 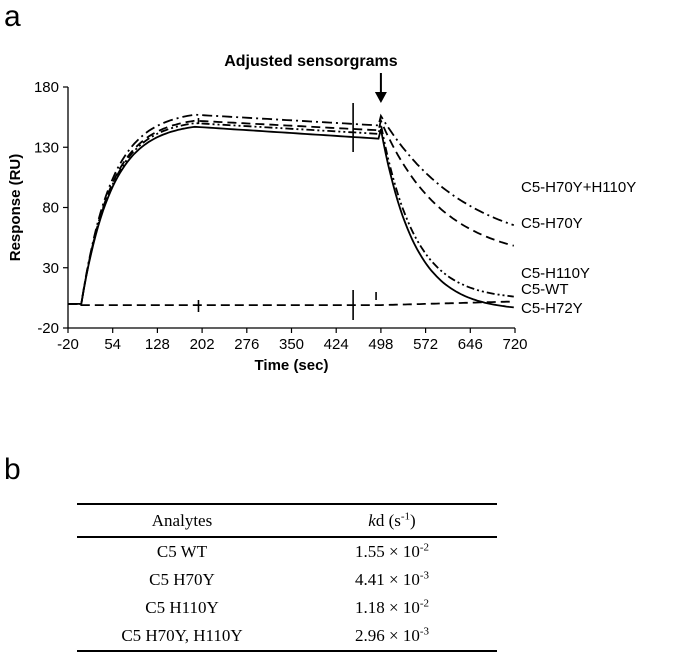 I want to click on header-analytes: Analytes, so click(x=182, y=520).